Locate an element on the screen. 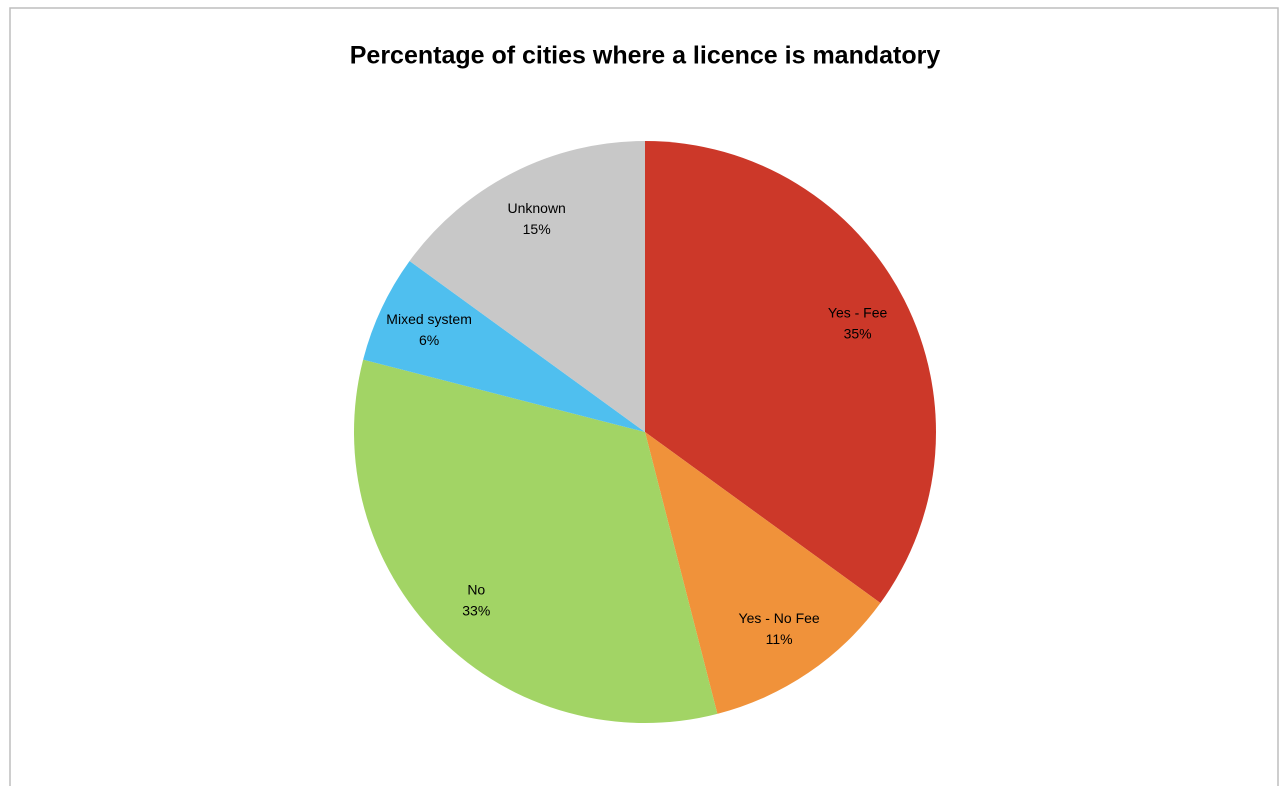  slice-value-label: 15% is located at coordinates (537, 229).